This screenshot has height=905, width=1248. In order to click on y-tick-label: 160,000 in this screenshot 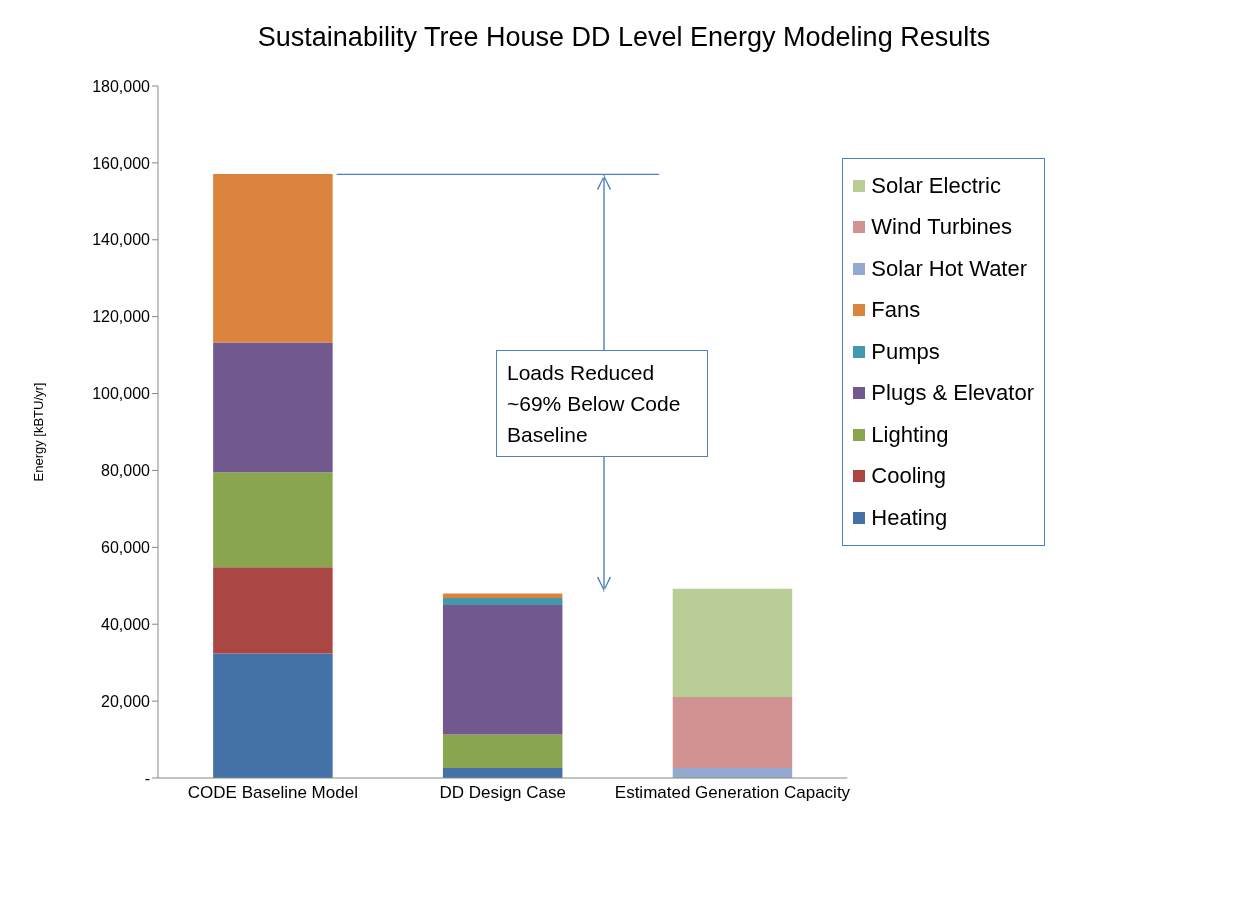, I will do `click(121, 163)`.